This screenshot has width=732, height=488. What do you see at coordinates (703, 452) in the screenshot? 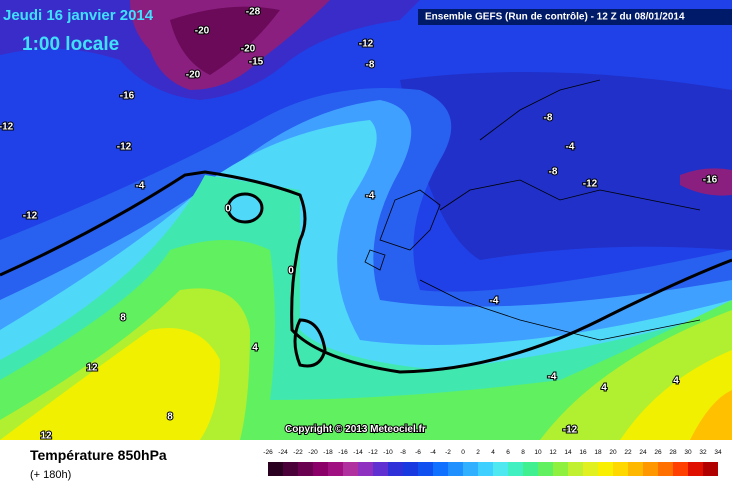
I see `scale-label: 32` at bounding box center [703, 452].